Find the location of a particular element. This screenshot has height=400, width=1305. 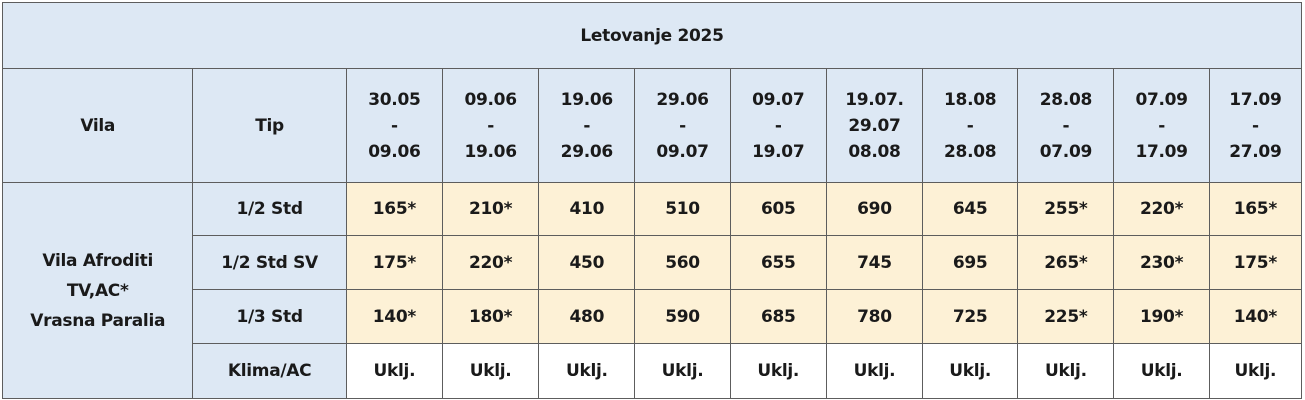

price-cell: 780 is located at coordinates (874, 316).